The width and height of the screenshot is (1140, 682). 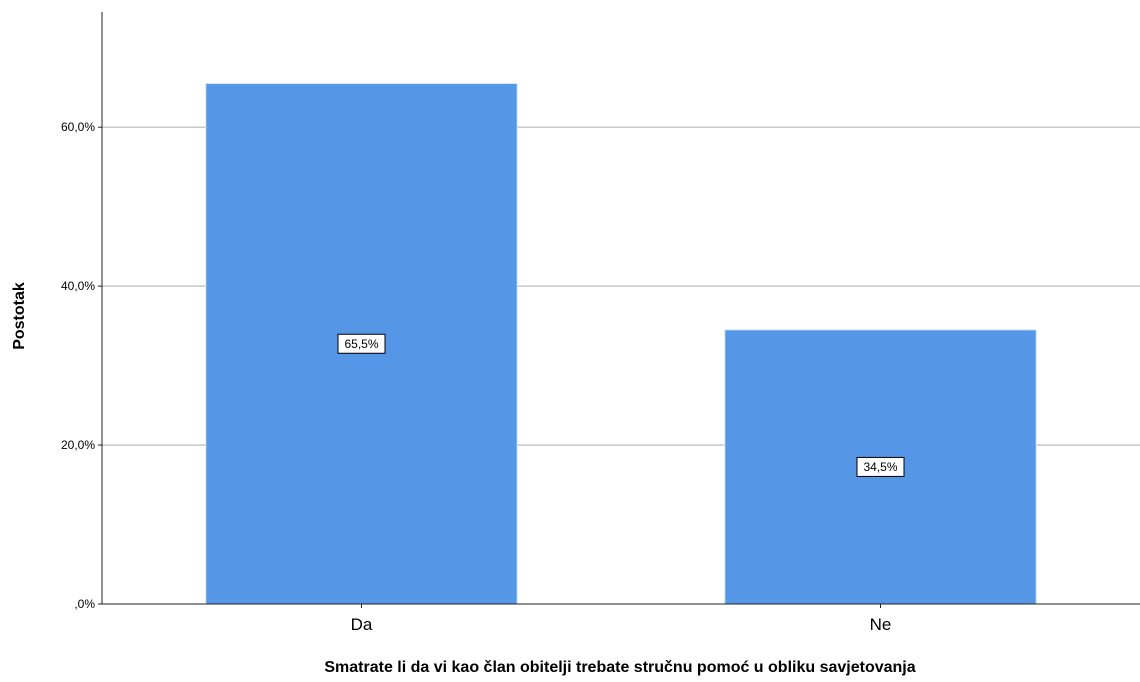 I want to click on x-tick-label: Ne, so click(x=881, y=624).